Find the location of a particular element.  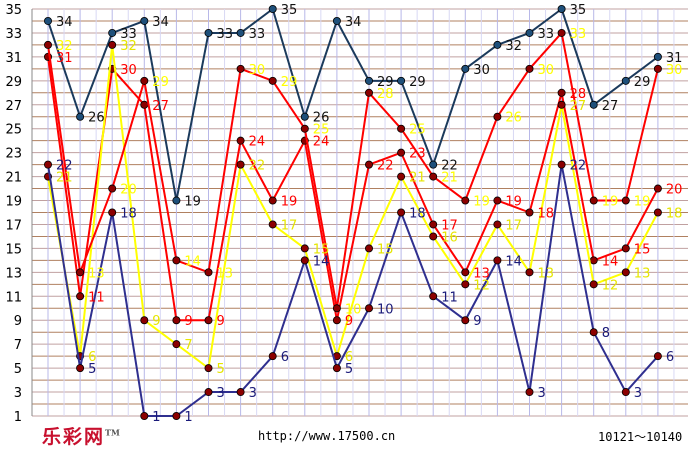

data-label: 18 is located at coordinates (546, 214).